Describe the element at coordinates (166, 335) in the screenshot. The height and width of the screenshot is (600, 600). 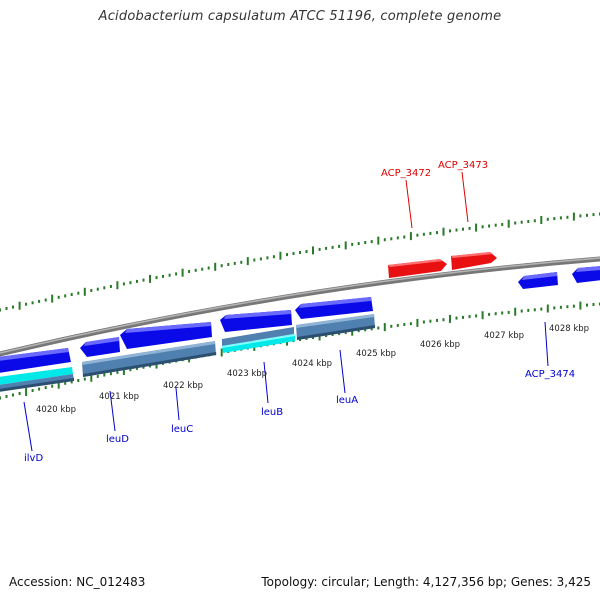
I see `gene-leuC` at that location.